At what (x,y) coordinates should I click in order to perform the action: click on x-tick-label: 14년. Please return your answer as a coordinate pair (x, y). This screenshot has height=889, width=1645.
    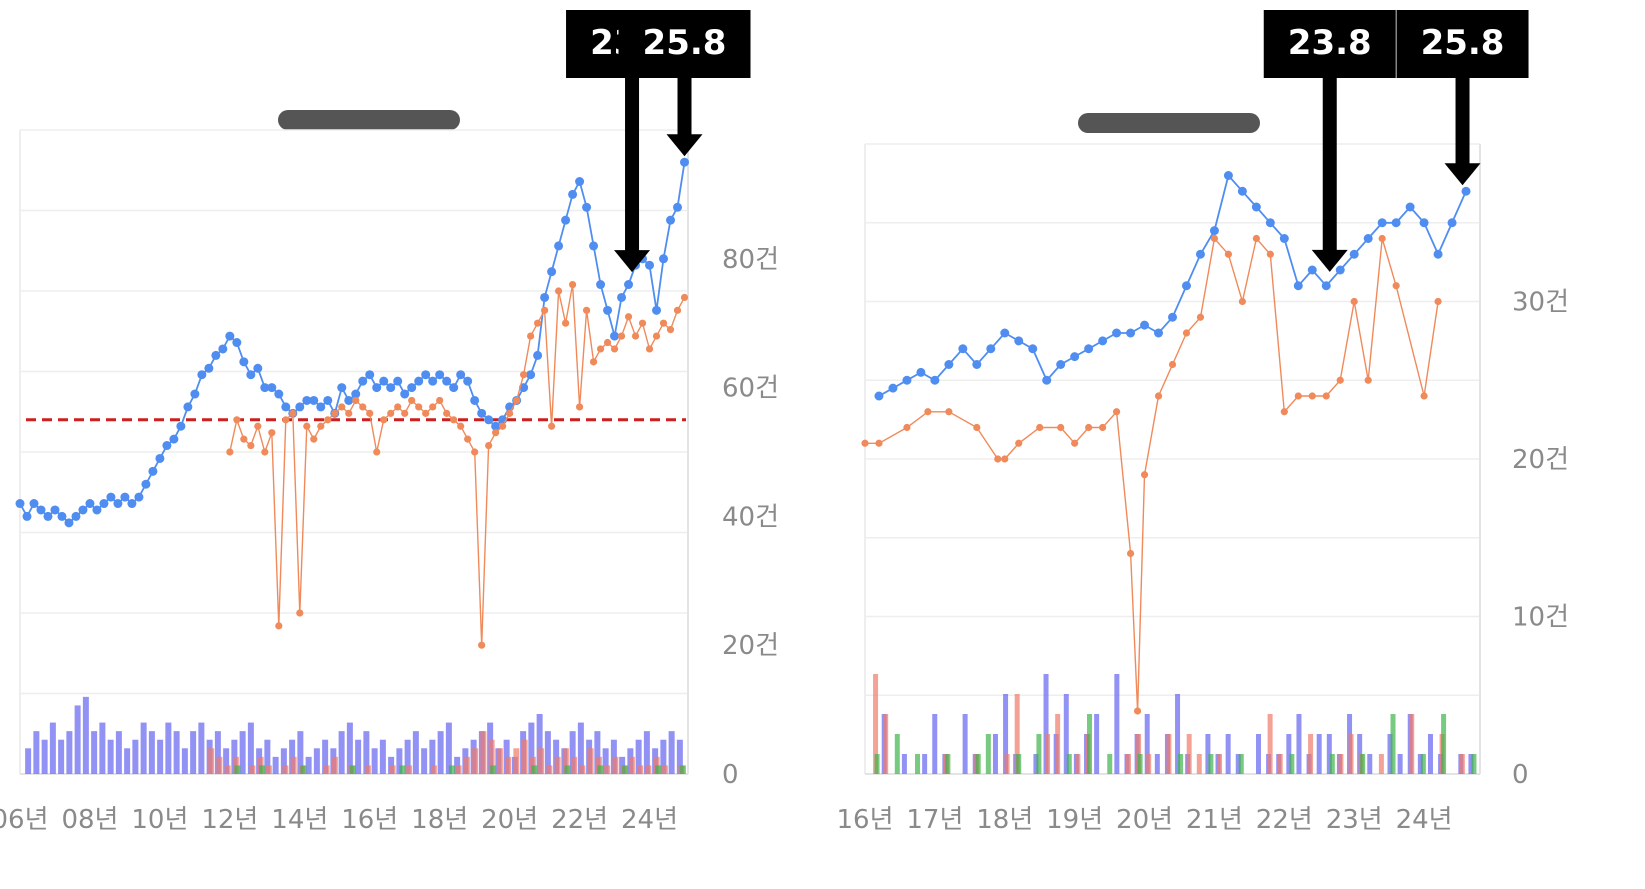
    Looking at the image, I should click on (299, 820).